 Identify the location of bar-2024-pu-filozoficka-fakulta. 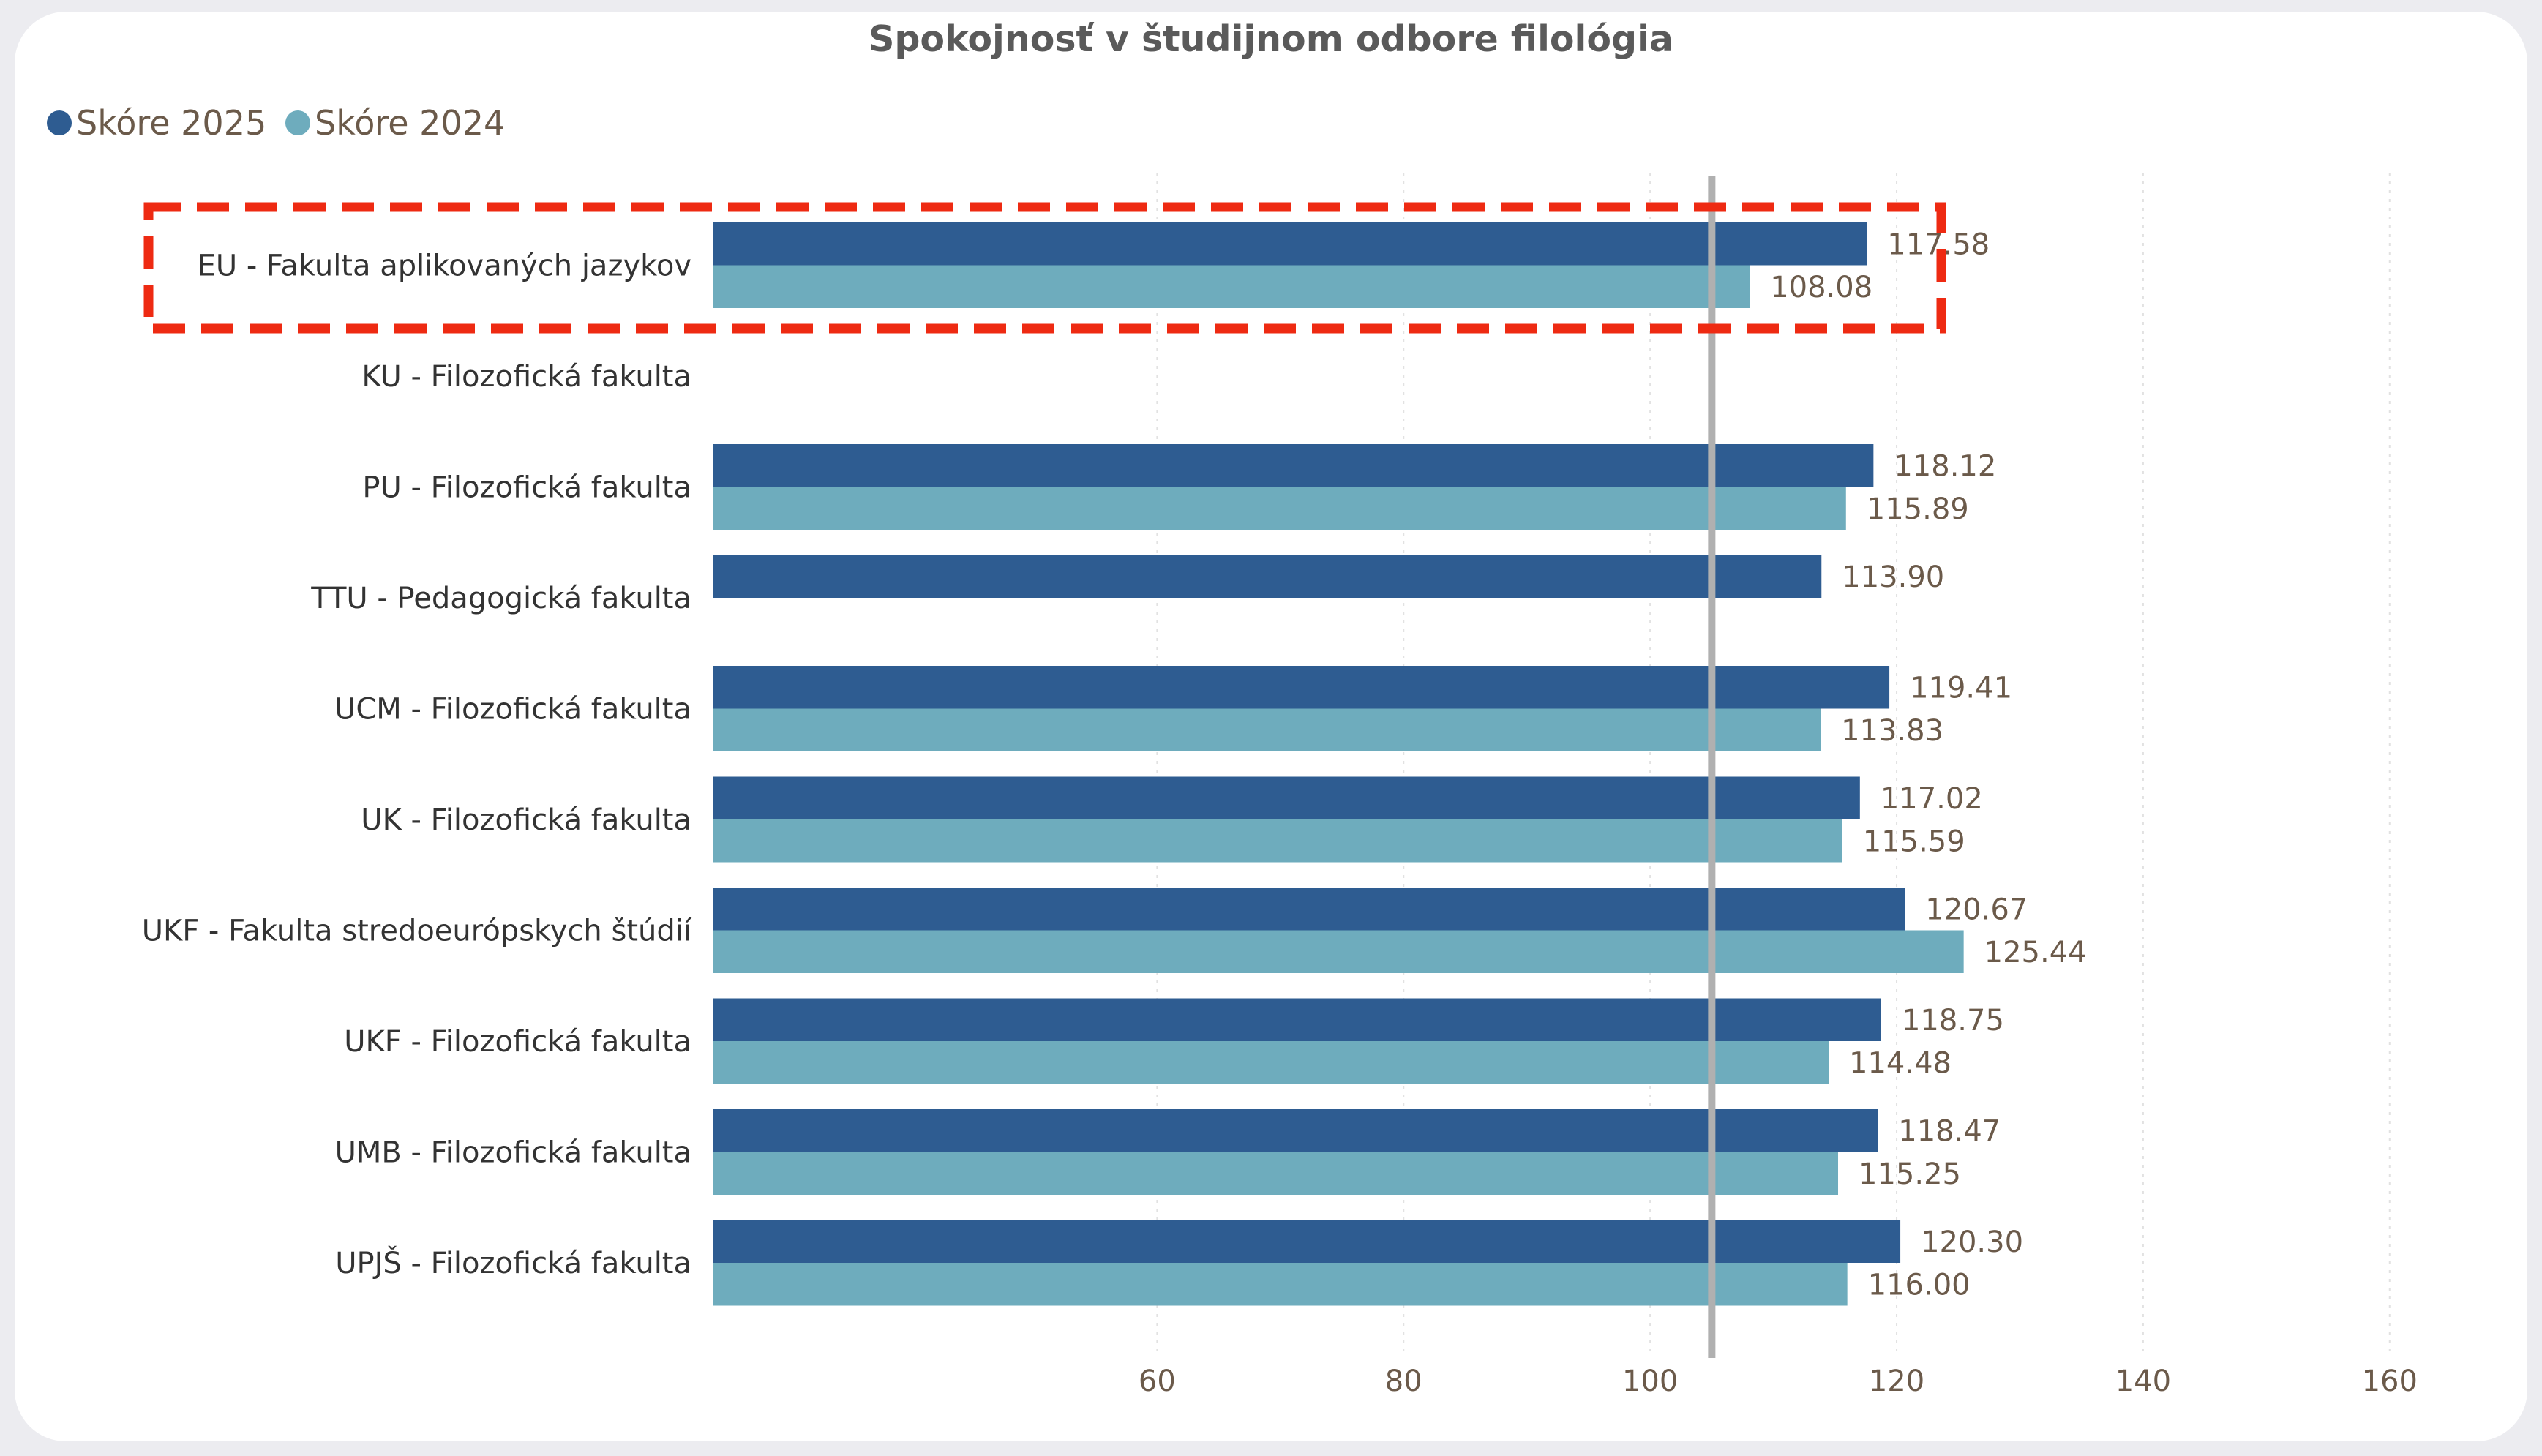
(1279, 509).